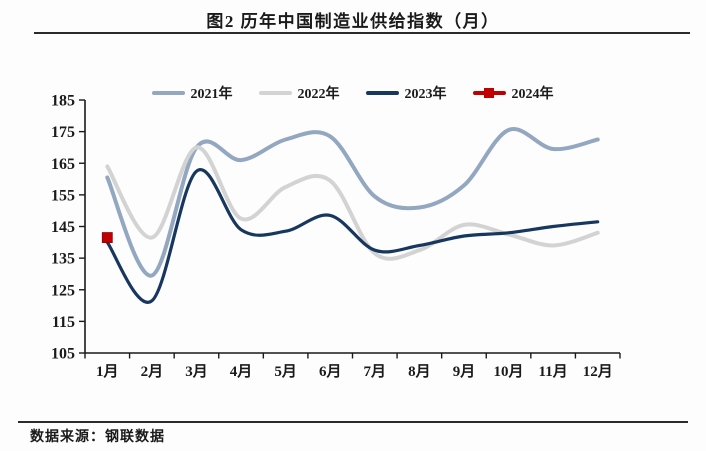  I want to click on legend-label: 2024年, so click(532, 94).